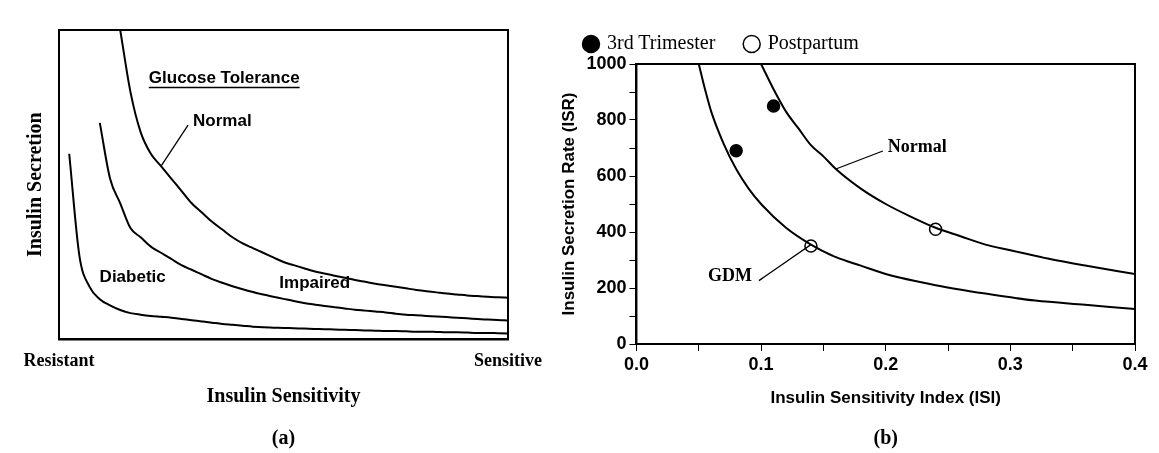 The width and height of the screenshot is (1159, 453). Describe the element at coordinates (34, 185) in the screenshot. I see `y-axis-title: Insulin Secretion` at that location.